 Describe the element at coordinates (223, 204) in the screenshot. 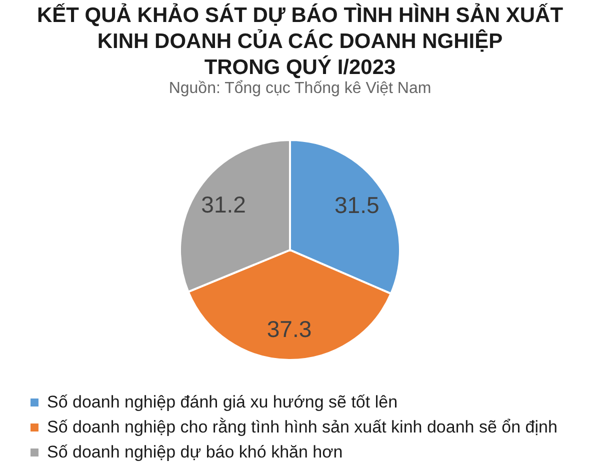

I see `data-label: 31.2` at that location.